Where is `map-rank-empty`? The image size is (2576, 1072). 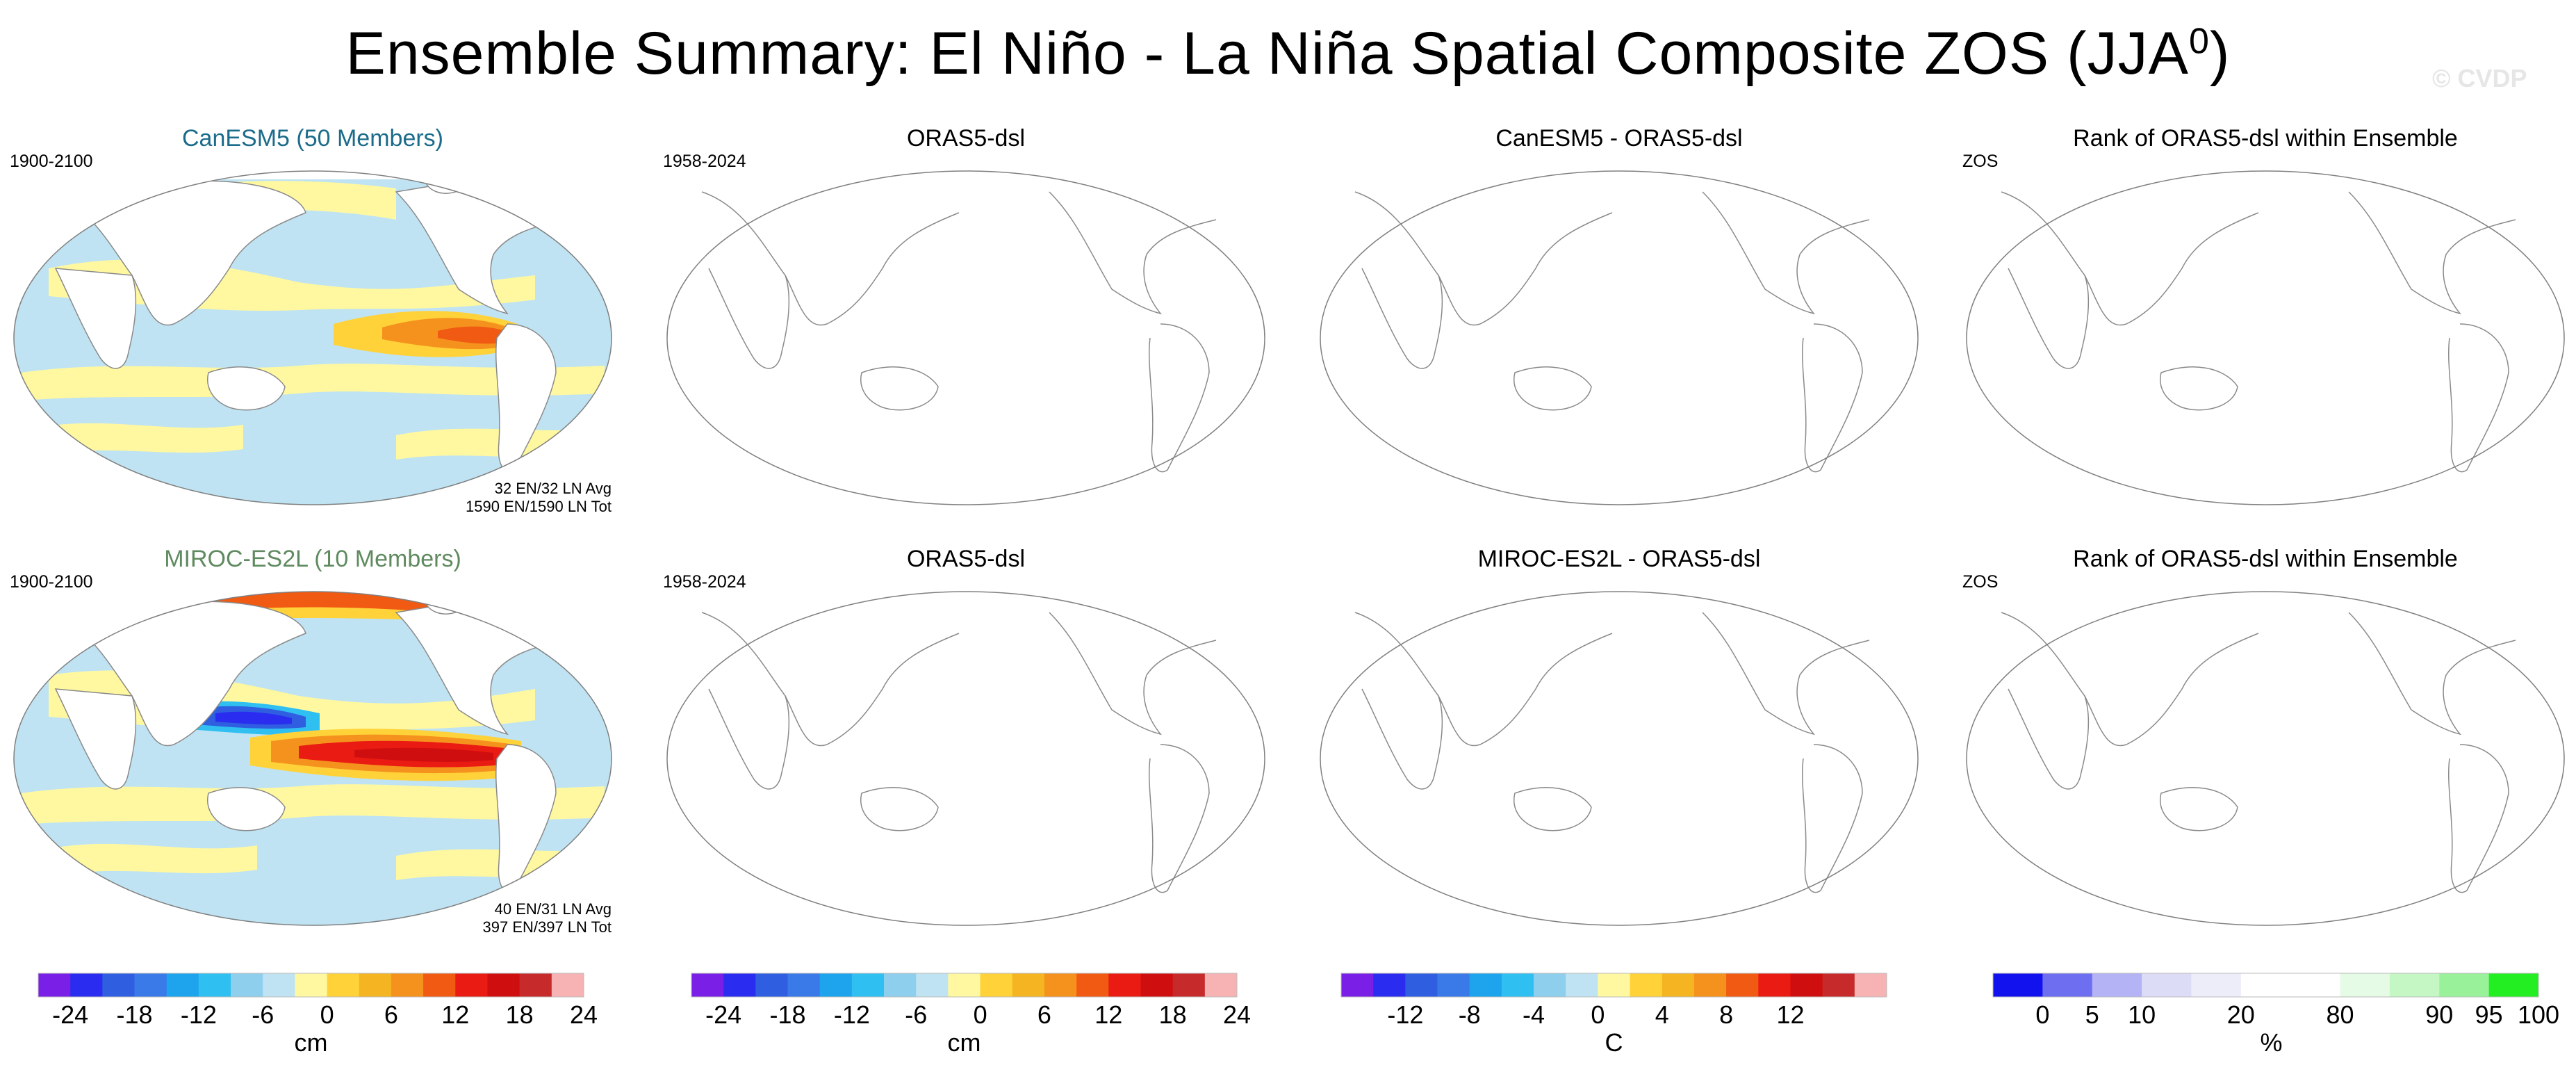
map-rank-empty is located at coordinates (2265, 758).